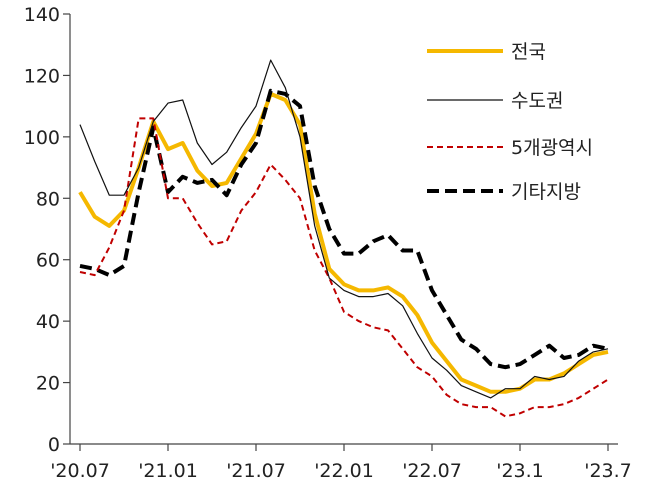 This screenshot has width=669, height=499. I want to click on legend-label: 전국, so click(528, 52).